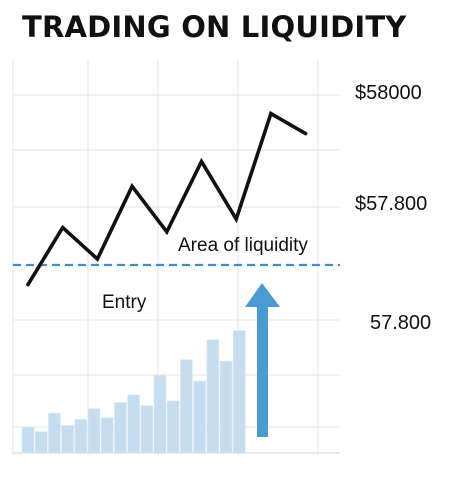 The image size is (453, 487). Describe the element at coordinates (391, 204) in the screenshot. I see `y-tick-label-middle: $57.800` at that location.